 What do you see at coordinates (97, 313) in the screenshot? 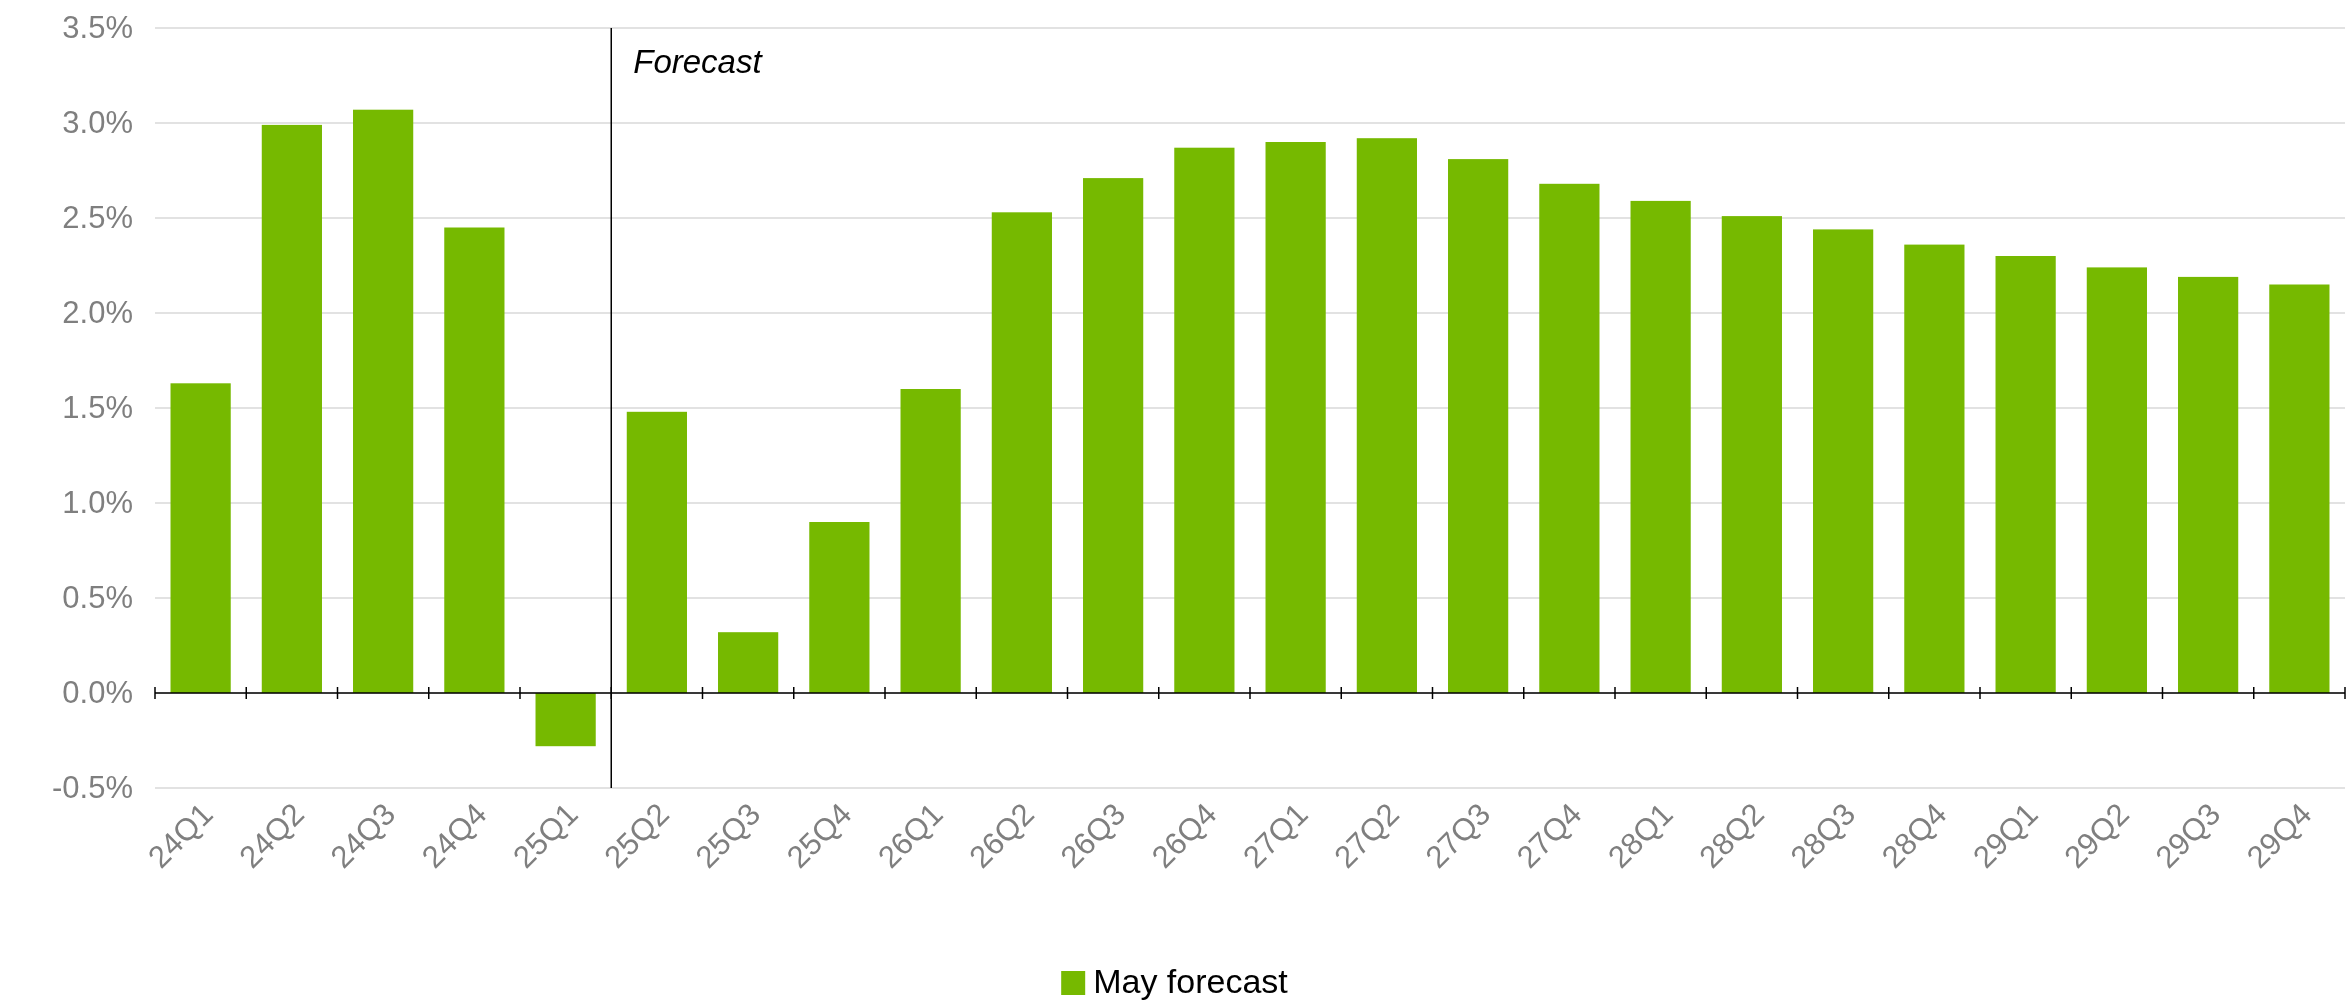
I see `y-tick-label: 2.0%` at bounding box center [97, 313].